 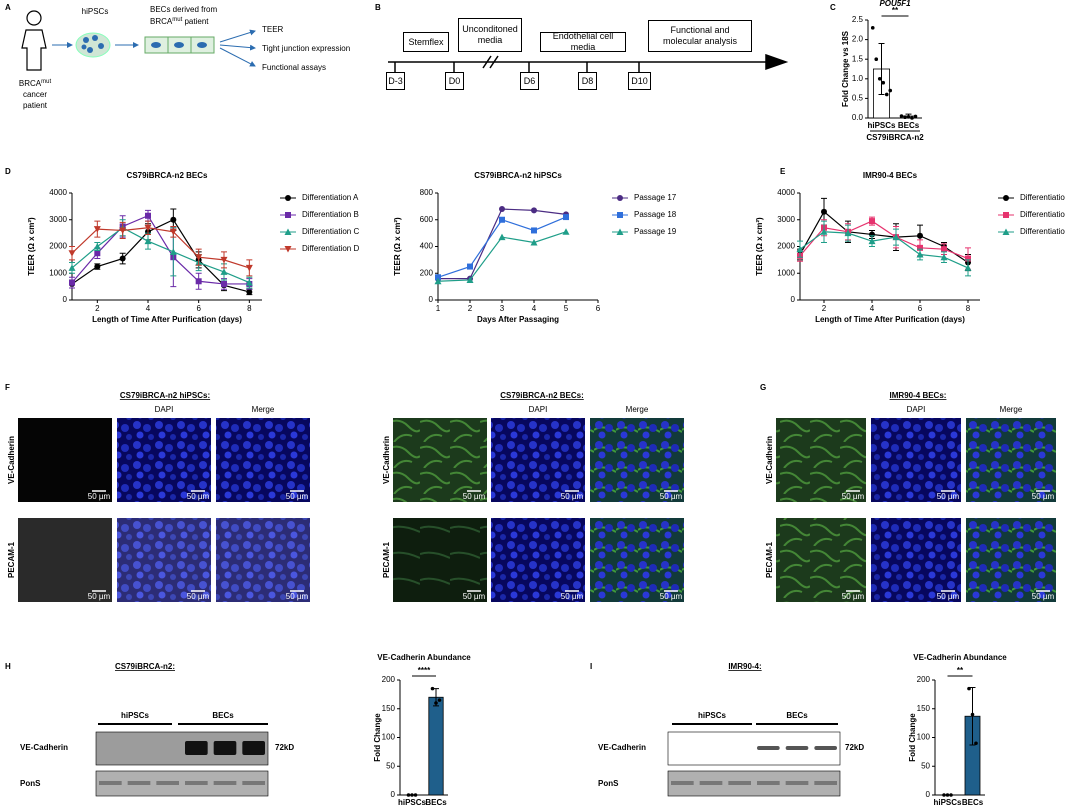 I want to click on outcome: TEER, so click(x=273, y=29).